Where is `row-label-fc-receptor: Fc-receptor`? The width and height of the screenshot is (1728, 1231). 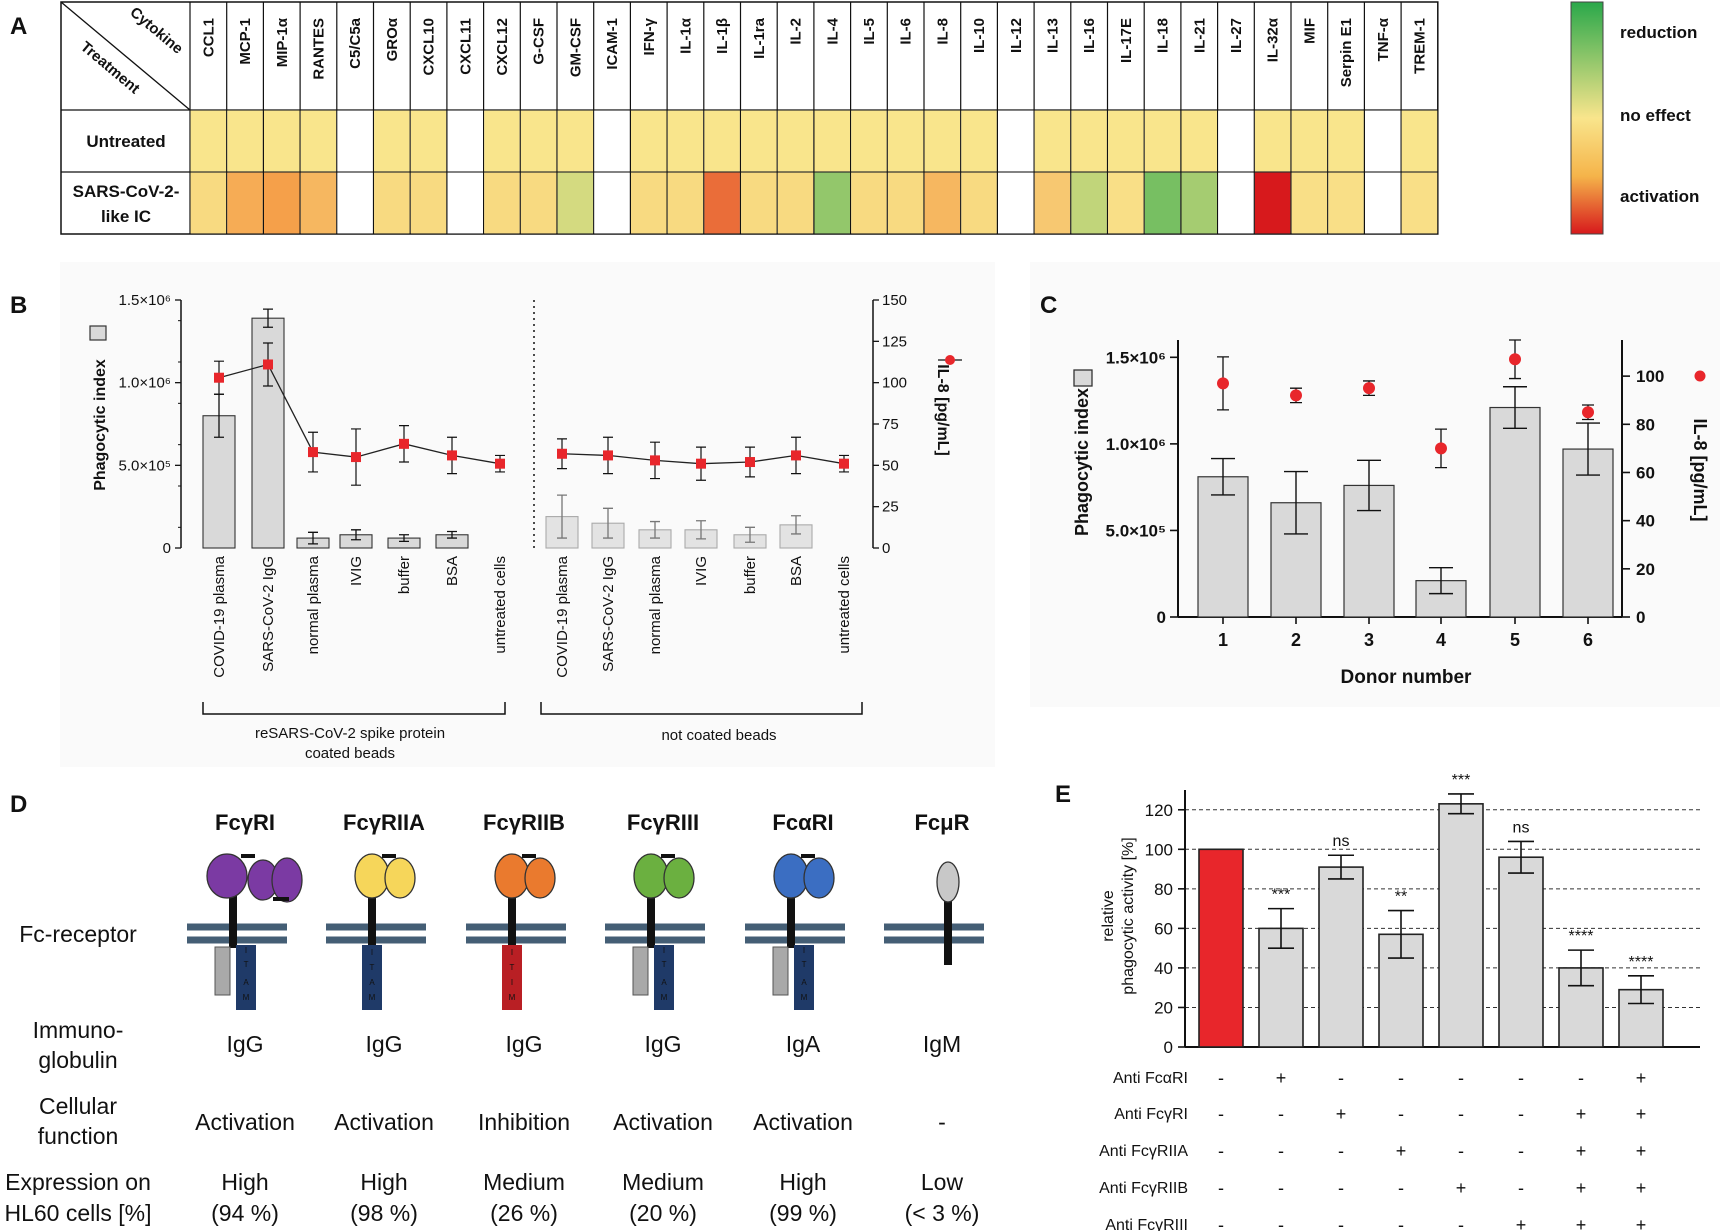 row-label-fc-receptor: Fc-receptor is located at coordinates (78, 934).